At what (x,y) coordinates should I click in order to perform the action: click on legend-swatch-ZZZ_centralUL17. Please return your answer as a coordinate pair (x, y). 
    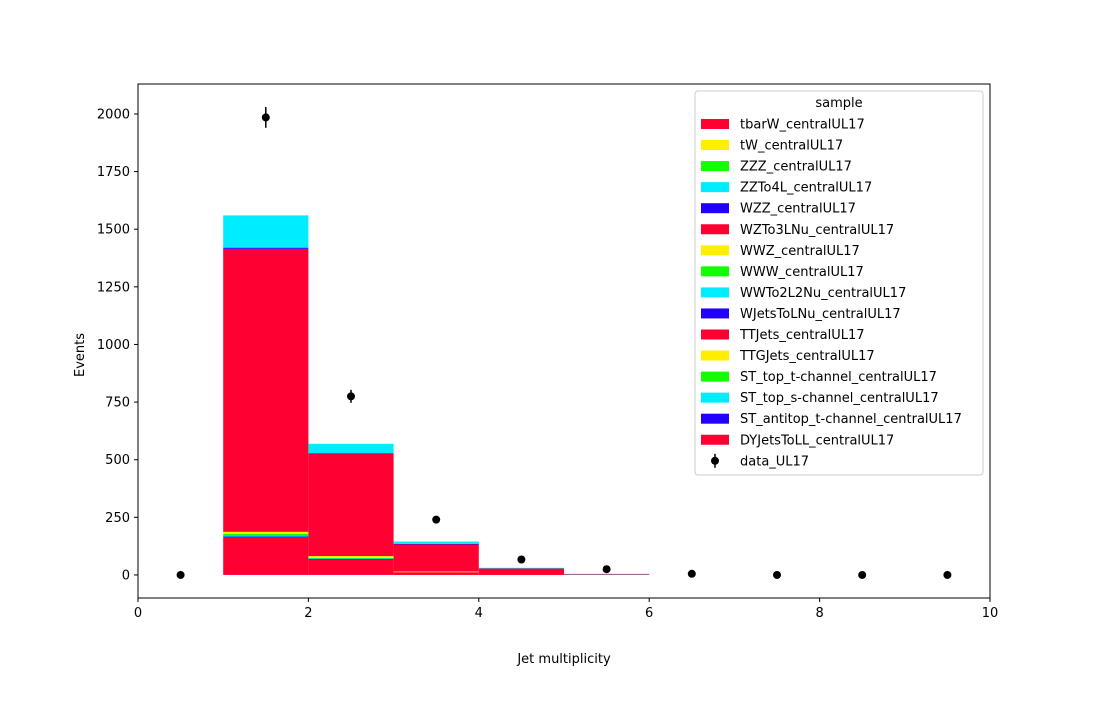
    Looking at the image, I should click on (715, 166).